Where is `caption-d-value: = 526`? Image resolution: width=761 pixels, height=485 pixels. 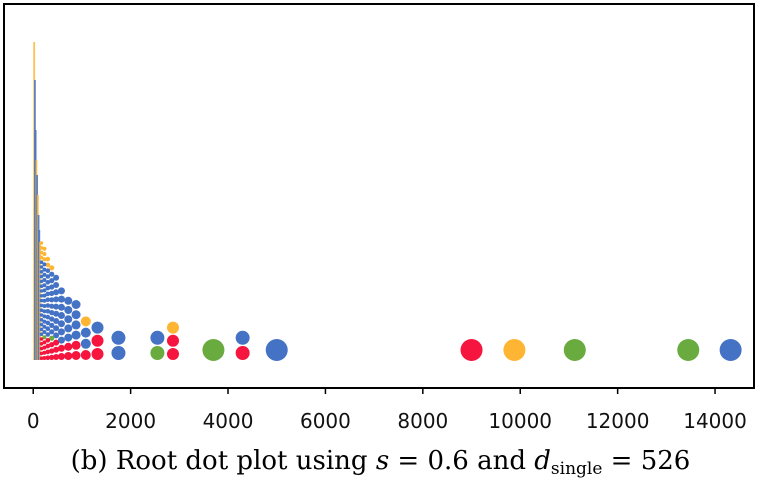
caption-d-value: = 526 is located at coordinates (646, 461).